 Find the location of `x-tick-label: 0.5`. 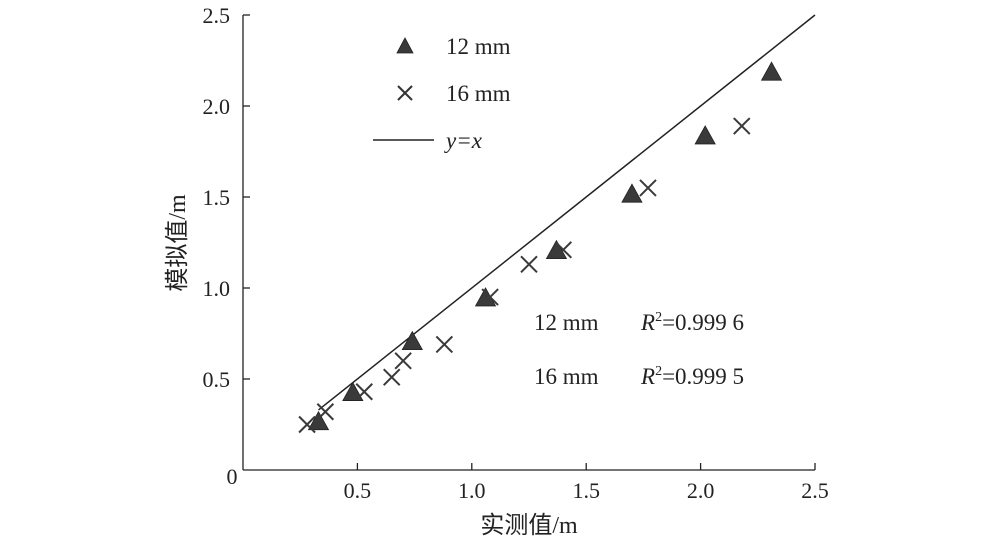

x-tick-label: 0.5 is located at coordinates (358, 490).